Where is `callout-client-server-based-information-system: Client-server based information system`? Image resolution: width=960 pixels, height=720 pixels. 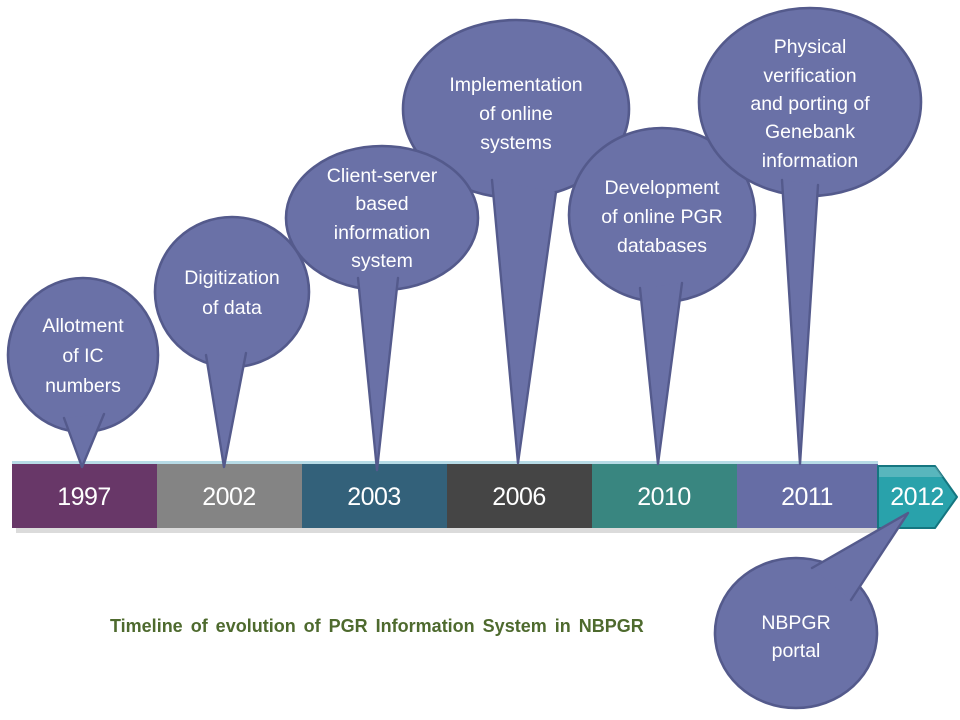 callout-client-server-based-information-system: Client-server based information system is located at coordinates (382, 308).